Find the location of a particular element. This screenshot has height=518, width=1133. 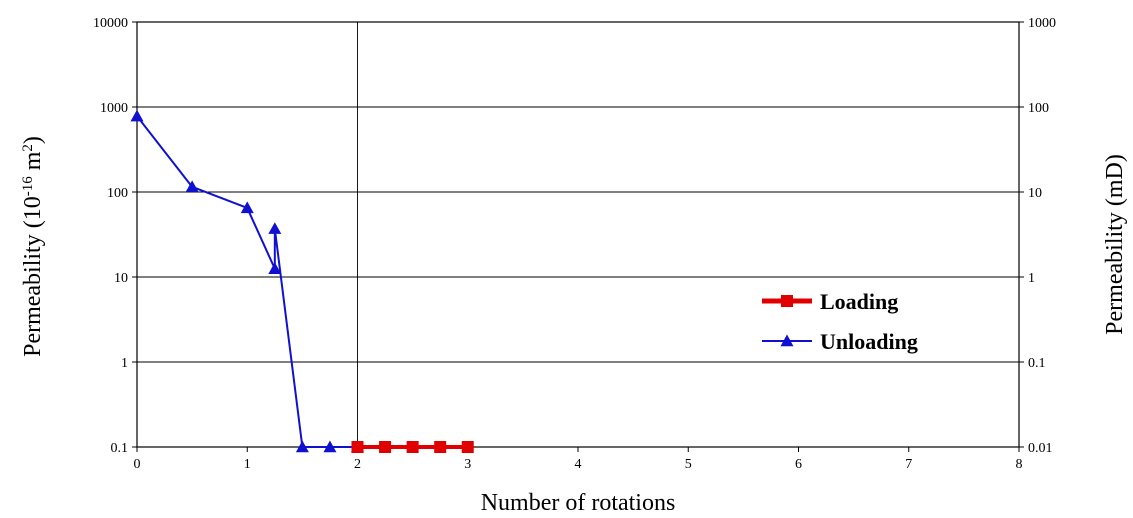

y2-tick-label: 0.01 is located at coordinates (1040, 448).